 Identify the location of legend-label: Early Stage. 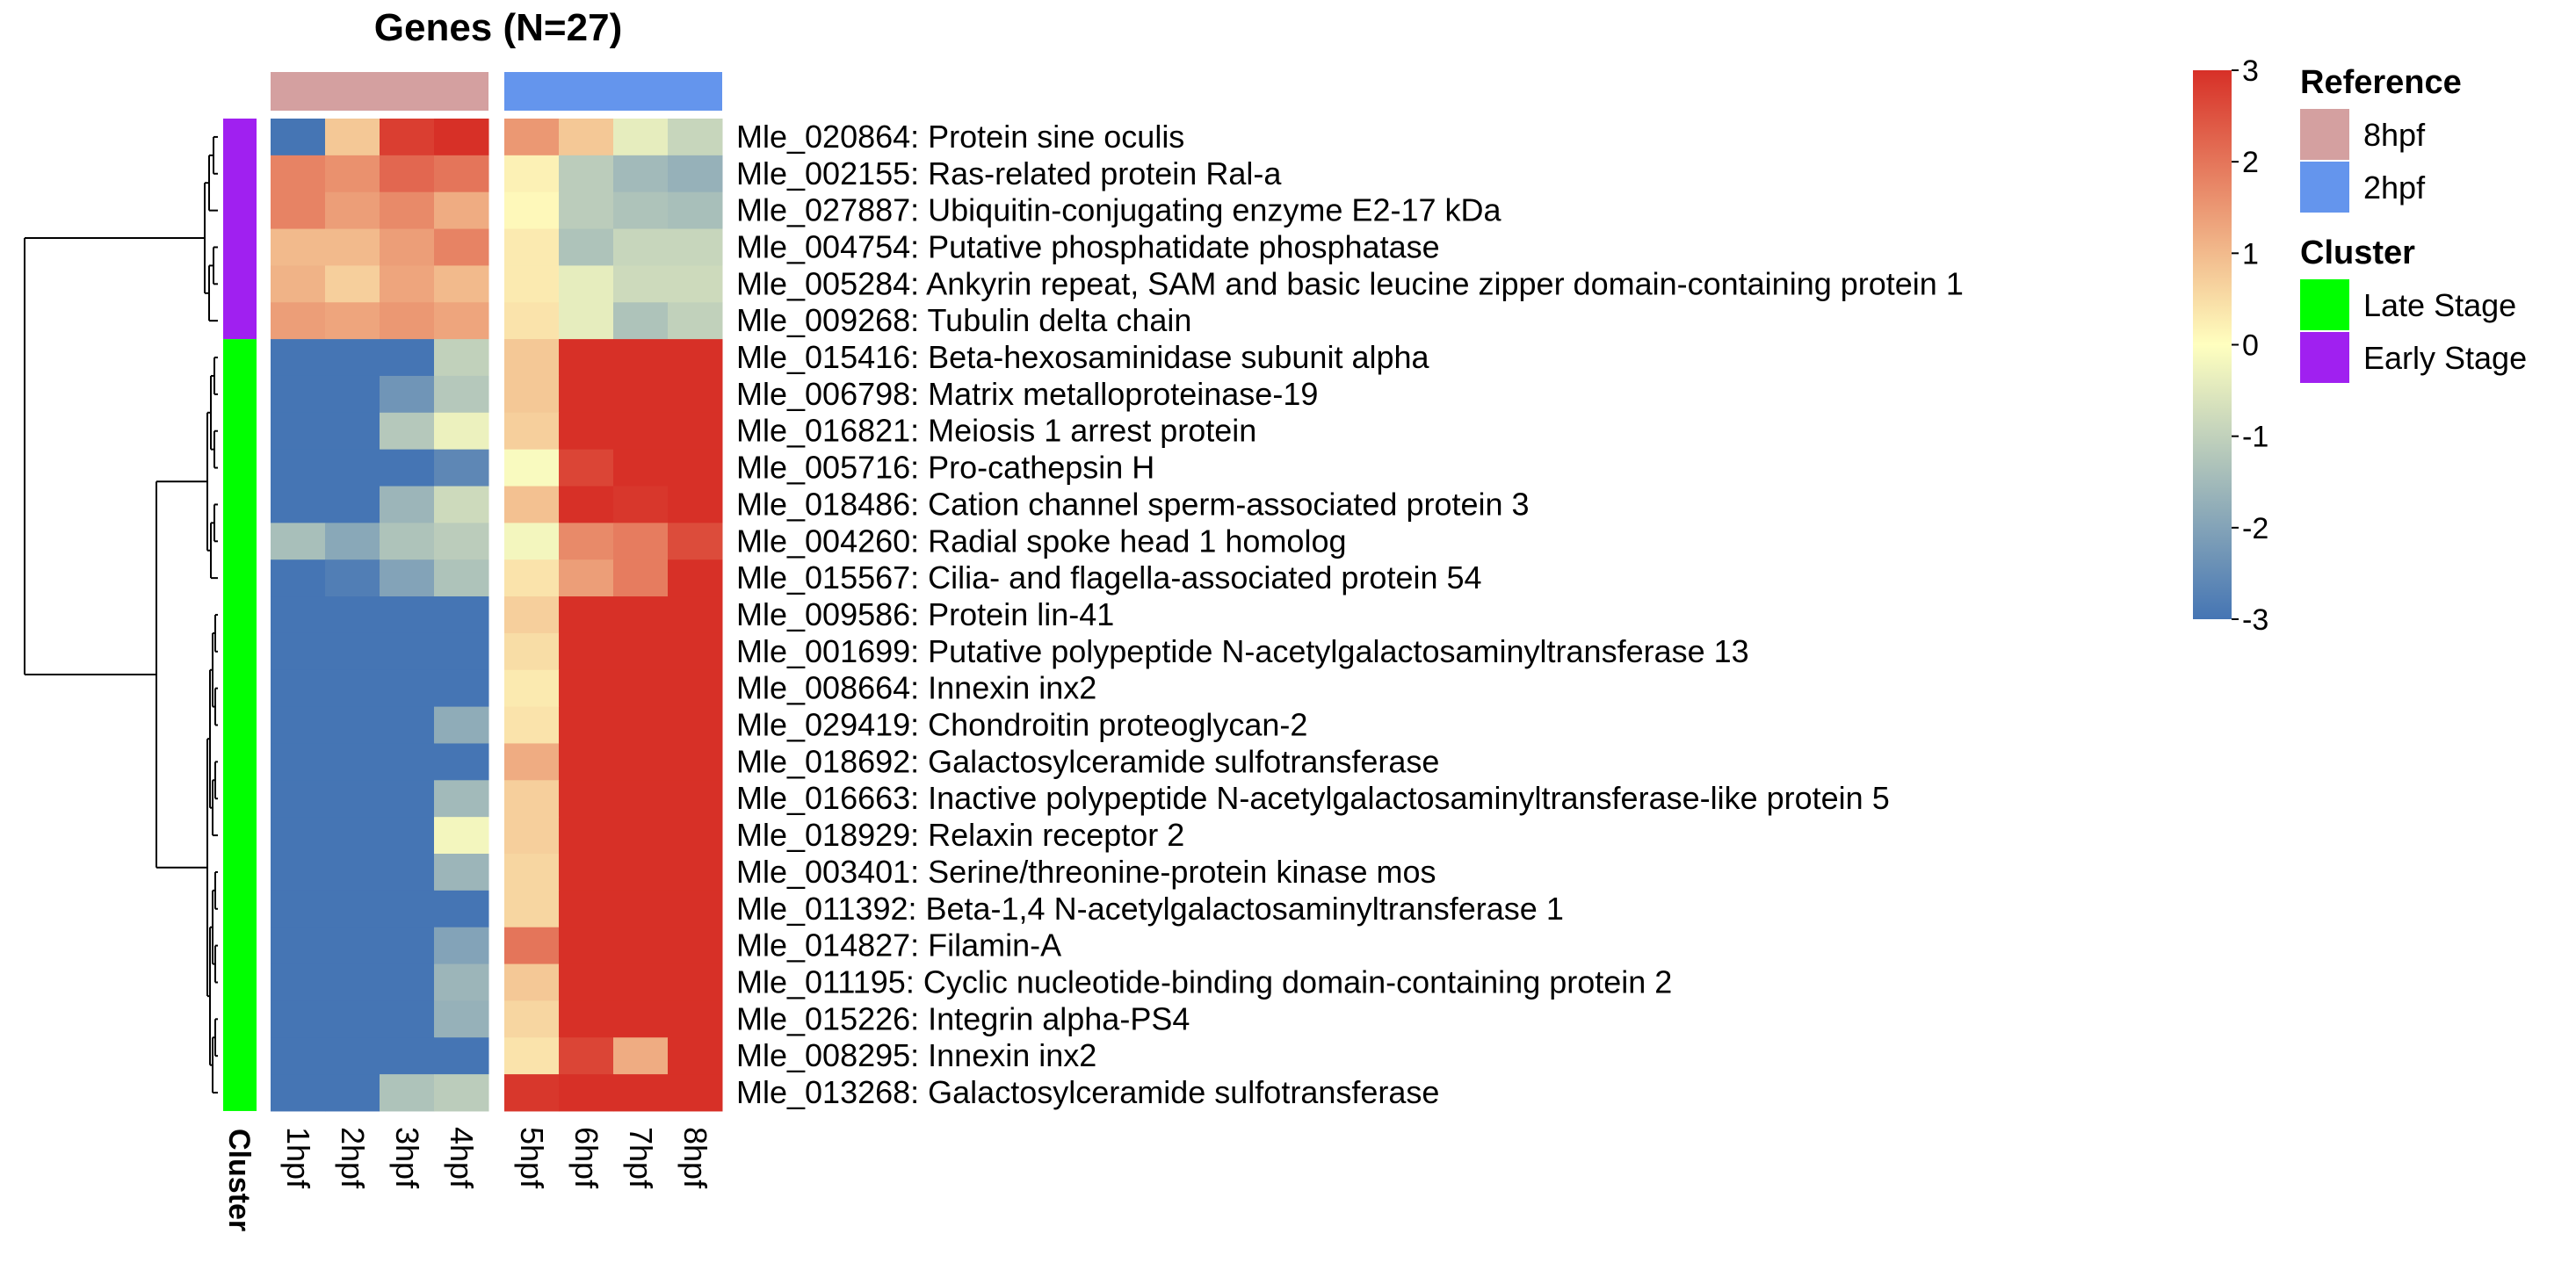
(2445, 358).